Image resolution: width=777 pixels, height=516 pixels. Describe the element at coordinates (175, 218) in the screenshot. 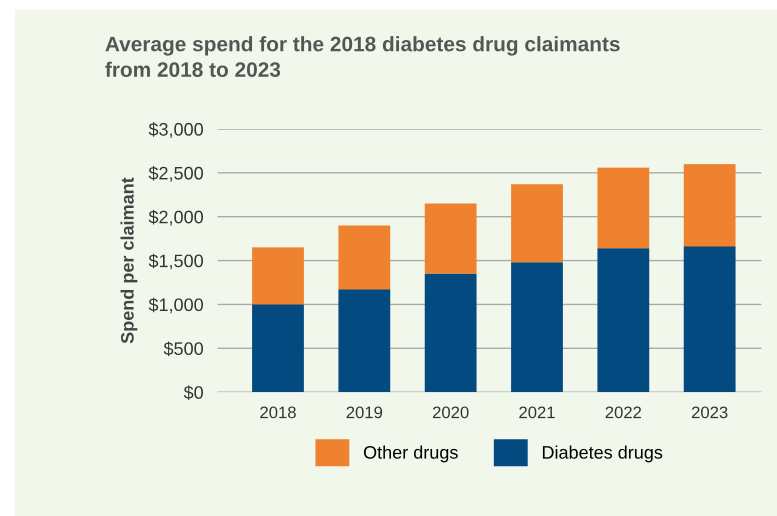

I see `y-tick-label: $2,000` at that location.